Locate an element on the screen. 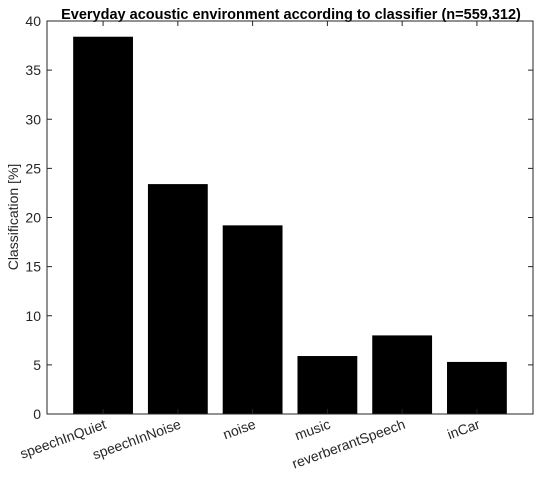 The image size is (550, 504). y-tick-label: 35 is located at coordinates (33, 70).